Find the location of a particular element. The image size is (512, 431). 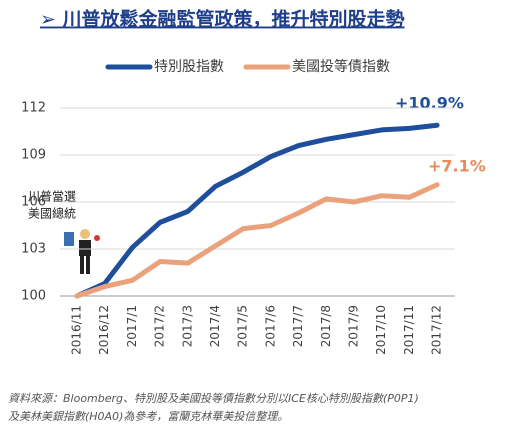

x-tick-label: 2017/11 is located at coordinates (409, 330).